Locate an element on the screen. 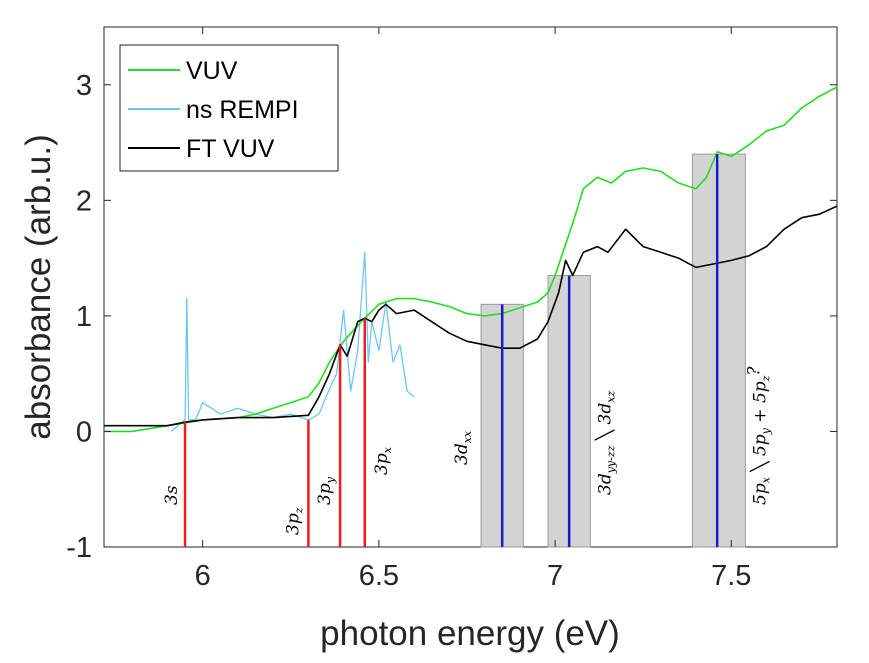  anno-3py: 3py is located at coordinates (326, 490).